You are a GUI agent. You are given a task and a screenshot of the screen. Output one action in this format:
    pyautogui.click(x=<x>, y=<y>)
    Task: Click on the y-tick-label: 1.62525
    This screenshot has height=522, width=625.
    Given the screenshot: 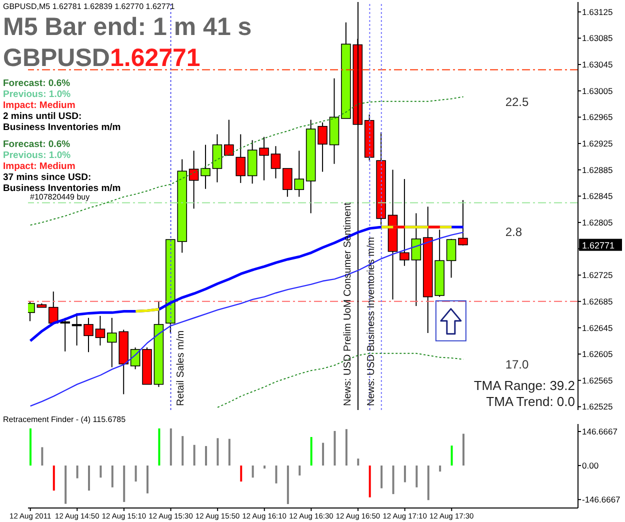 What is the action you would take?
    pyautogui.click(x=597, y=407)
    